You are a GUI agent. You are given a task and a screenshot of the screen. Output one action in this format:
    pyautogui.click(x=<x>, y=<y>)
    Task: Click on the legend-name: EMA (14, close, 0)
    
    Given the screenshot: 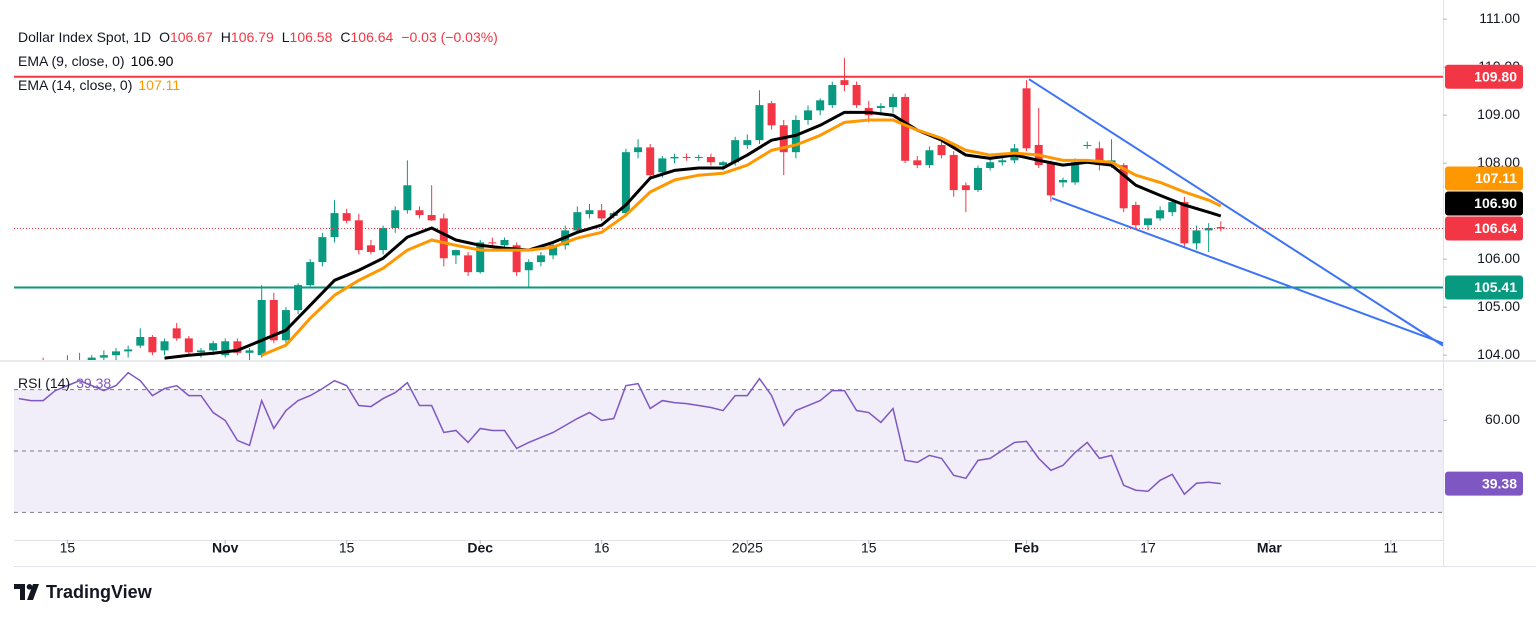 What is the action you would take?
    pyautogui.click(x=75, y=85)
    